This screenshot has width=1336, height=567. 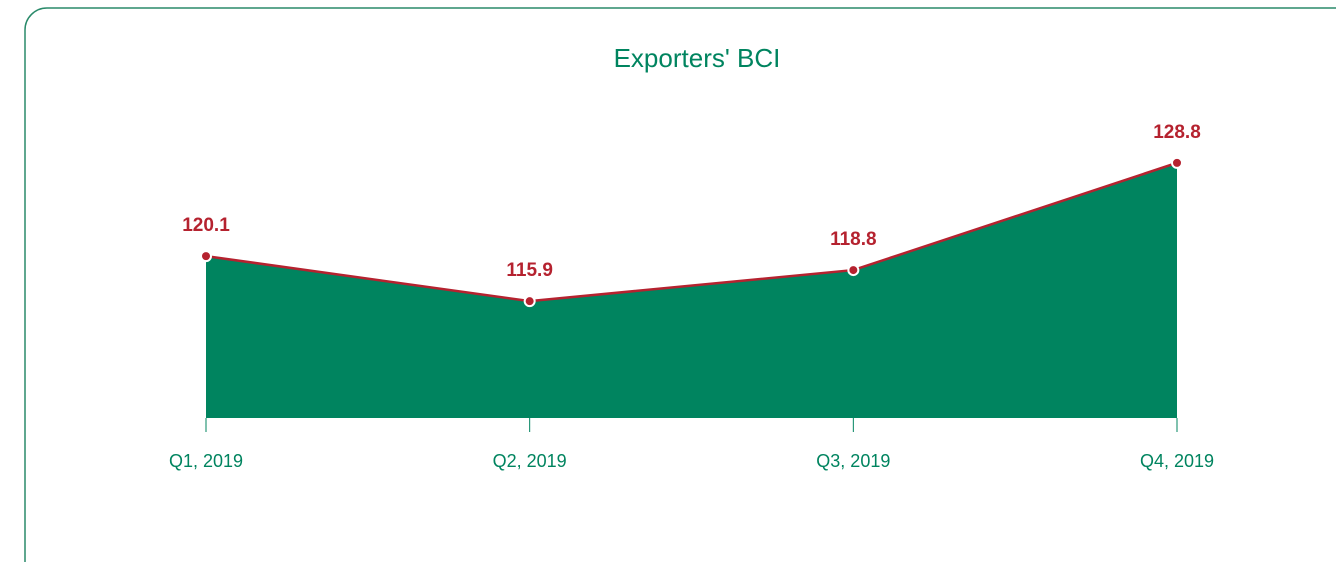 I want to click on x-tick-label: Q4, 2019, so click(x=1177, y=461).